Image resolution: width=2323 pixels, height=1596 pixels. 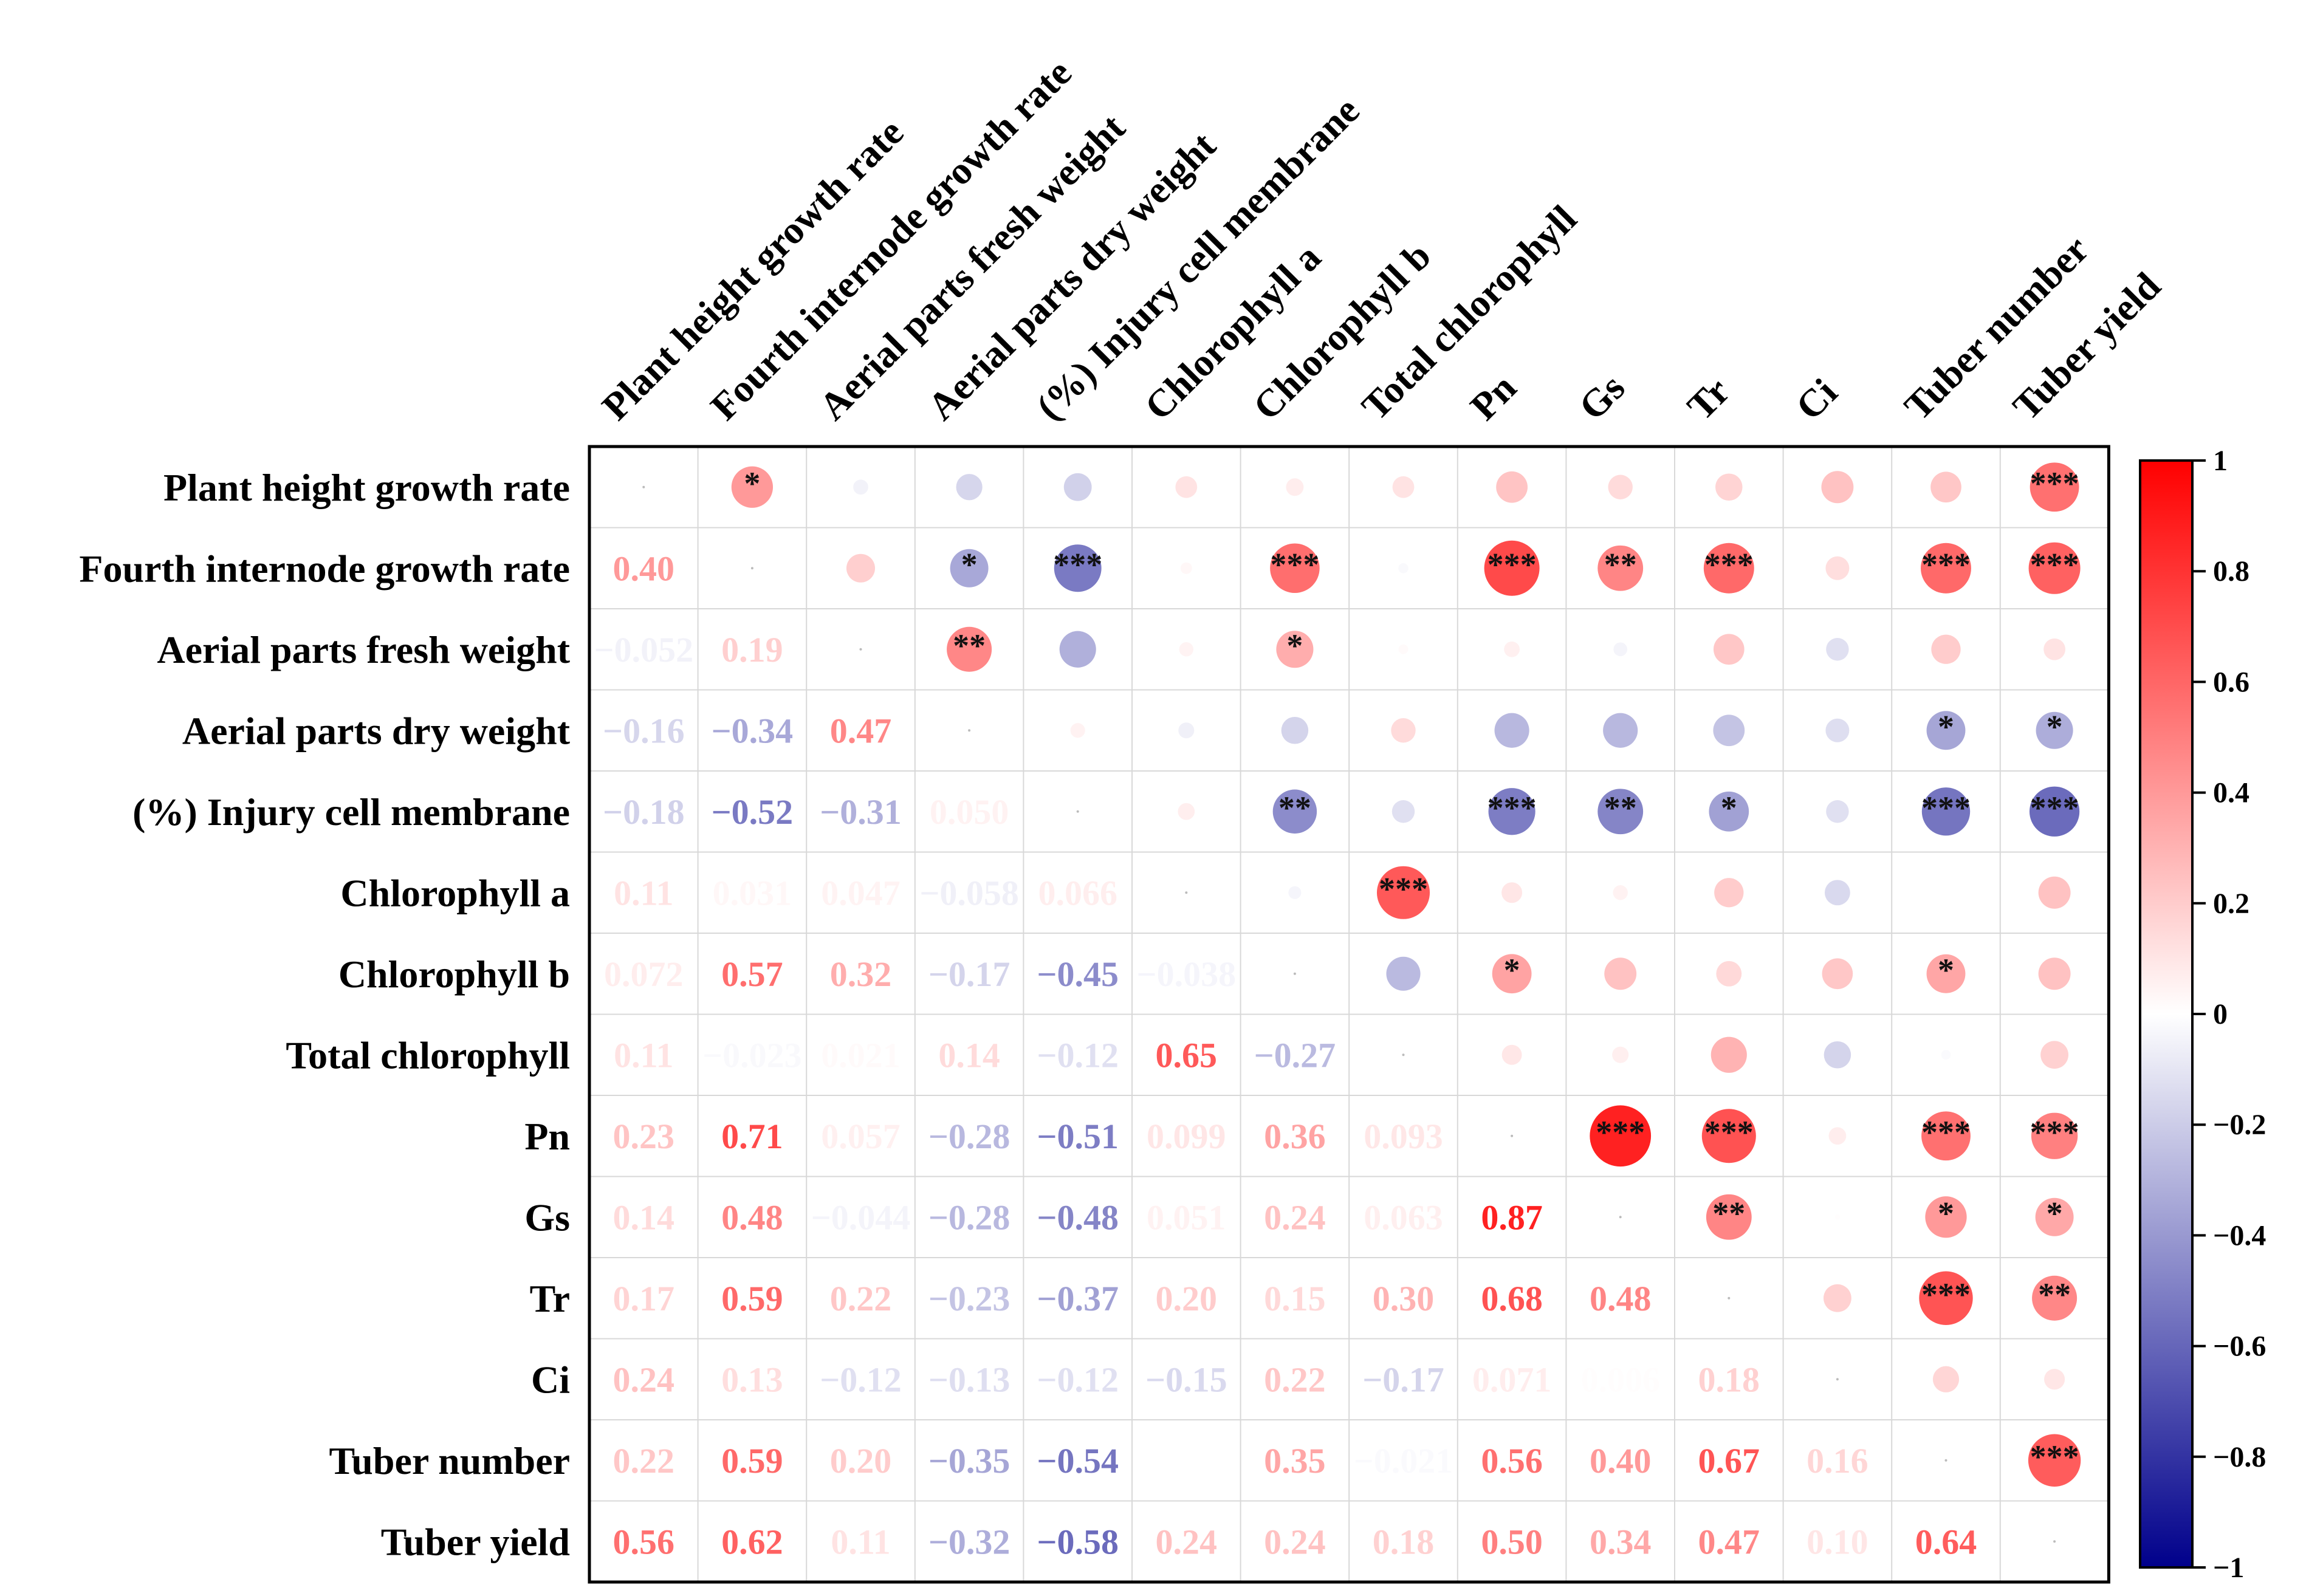 I want to click on corr-value-3-2: 0.47, so click(x=861, y=731).